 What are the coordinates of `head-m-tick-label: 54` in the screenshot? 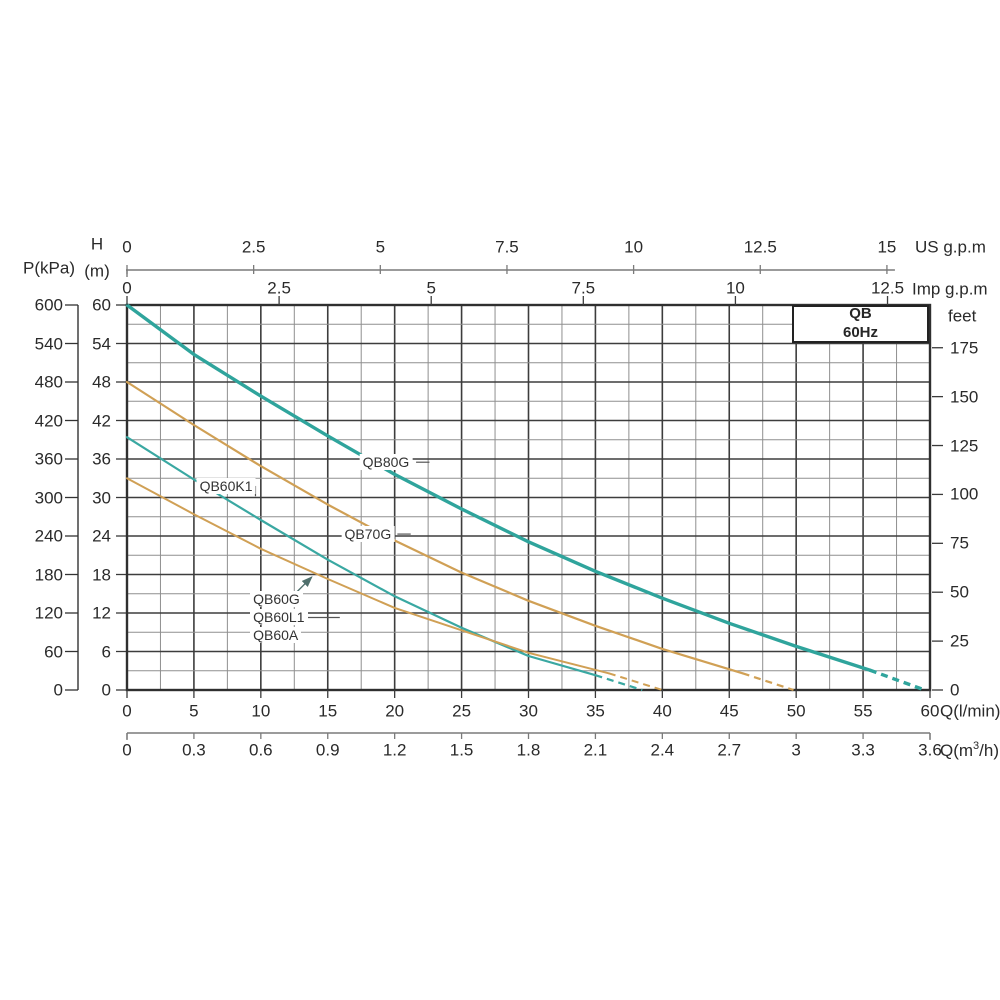 It's located at (101, 343).